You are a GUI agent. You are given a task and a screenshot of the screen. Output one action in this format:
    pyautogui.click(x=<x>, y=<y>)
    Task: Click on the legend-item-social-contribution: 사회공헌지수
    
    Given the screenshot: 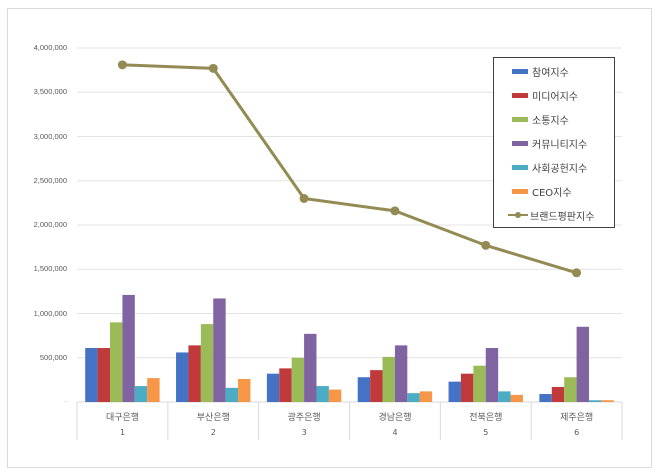 What is the action you would take?
    pyautogui.click(x=550, y=167)
    